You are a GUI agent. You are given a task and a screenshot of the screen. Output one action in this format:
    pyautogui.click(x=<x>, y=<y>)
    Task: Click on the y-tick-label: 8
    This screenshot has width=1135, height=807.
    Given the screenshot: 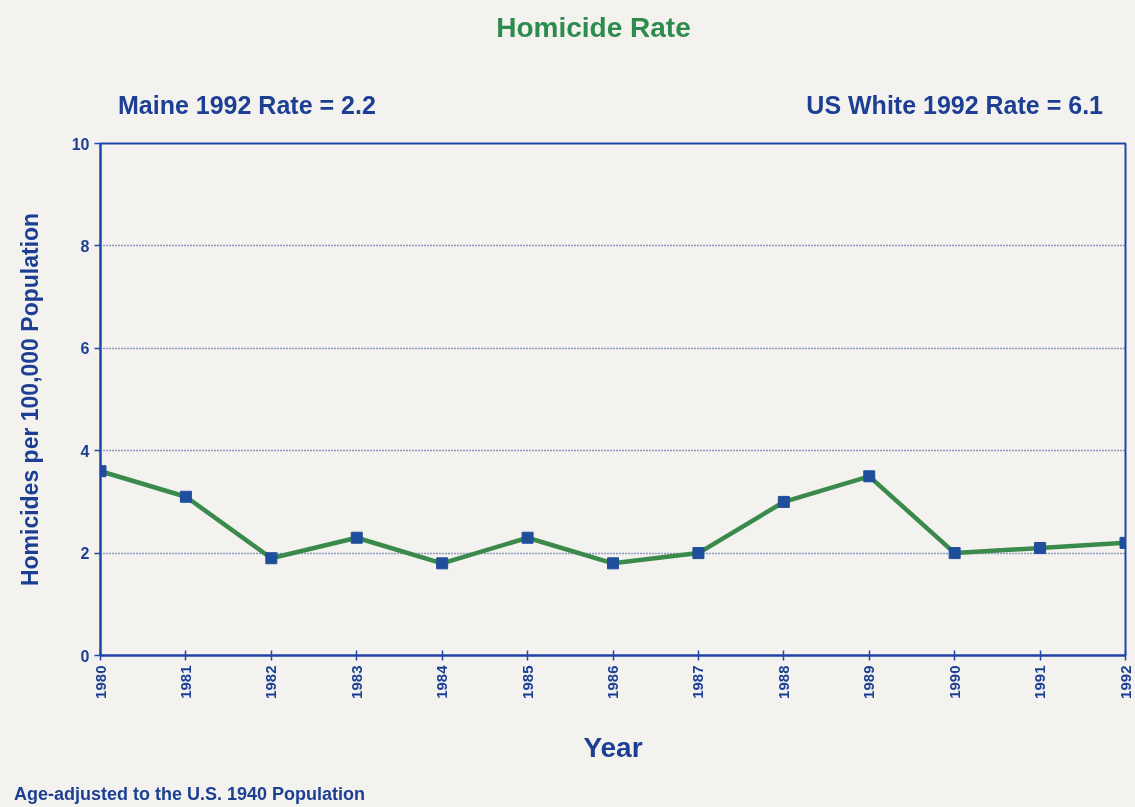 What is the action you would take?
    pyautogui.click(x=85, y=246)
    